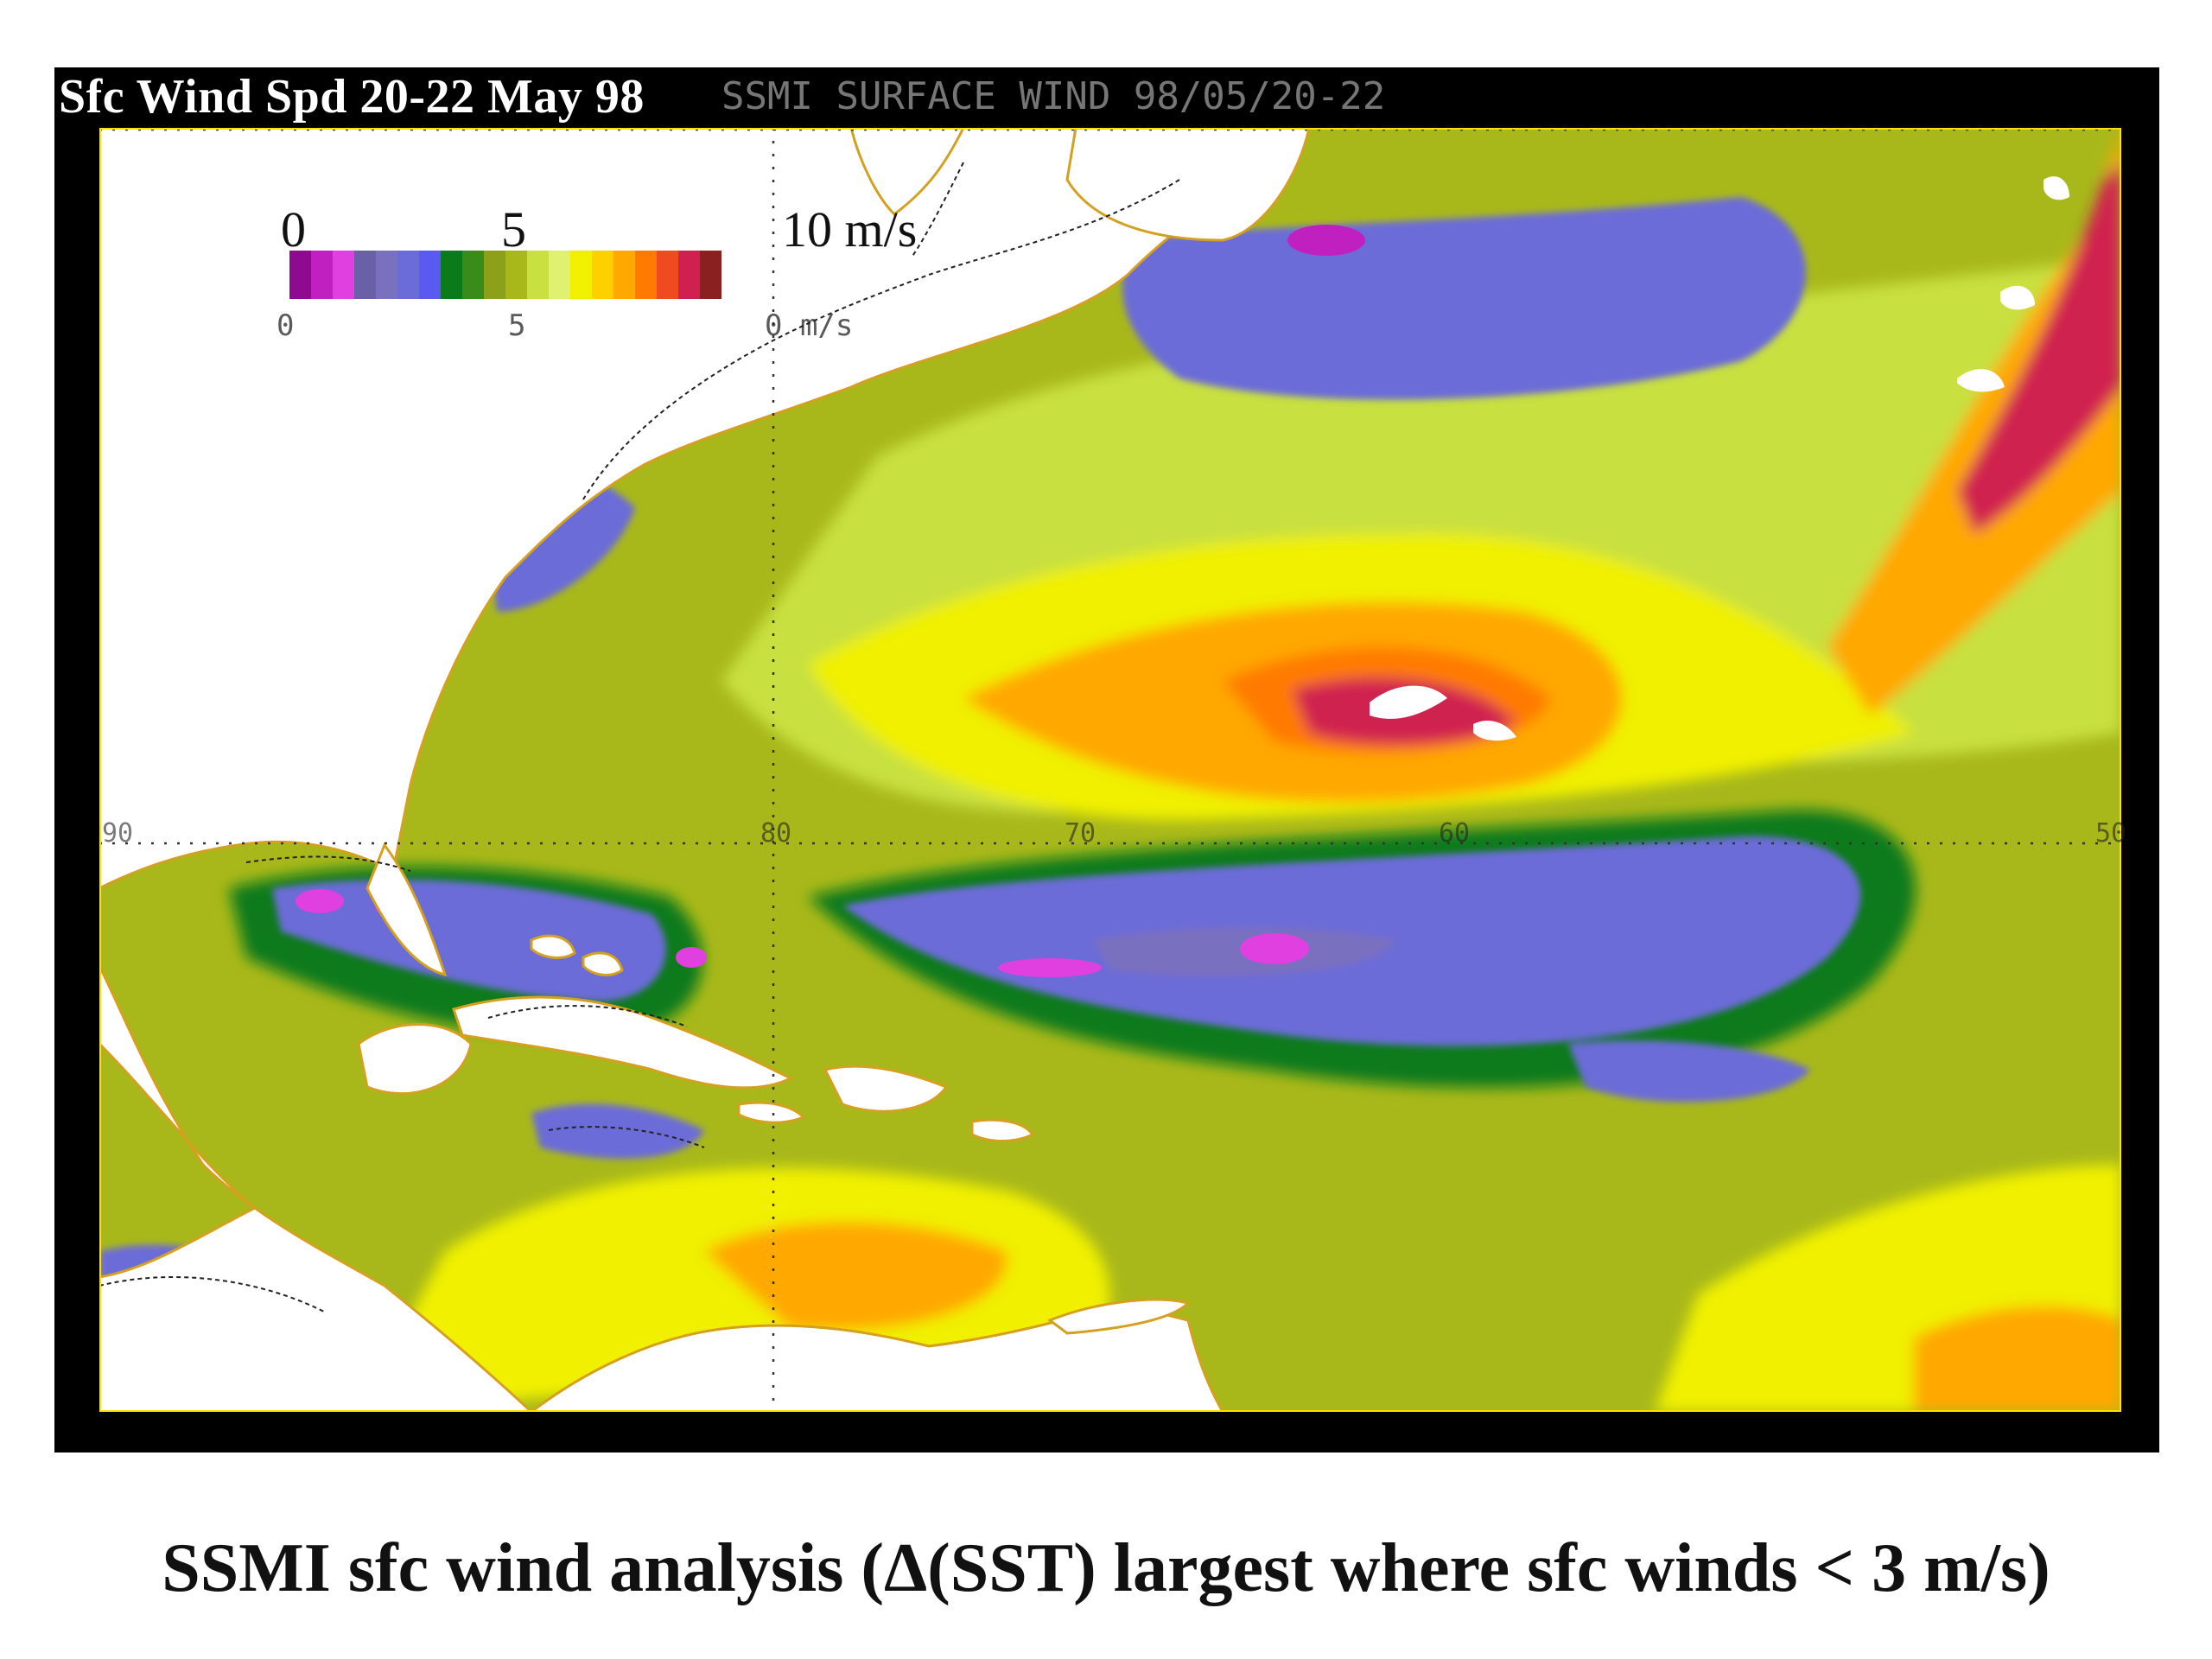 This screenshot has height=1659, width=2212. Describe the element at coordinates (1719, 458) in the screenshot. I see `high-wind-spots` at that location.